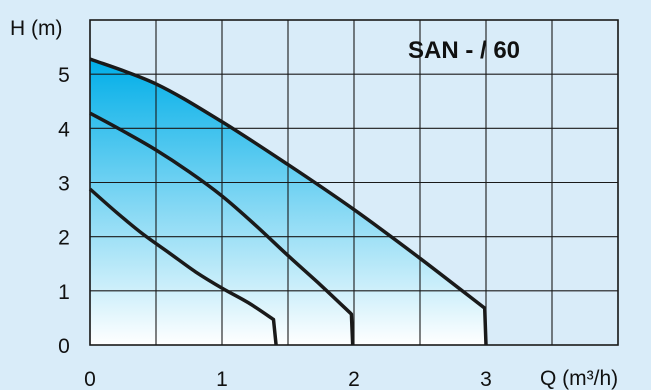 The image size is (651, 390). I want to click on y-tick-label: 3, so click(64, 184).